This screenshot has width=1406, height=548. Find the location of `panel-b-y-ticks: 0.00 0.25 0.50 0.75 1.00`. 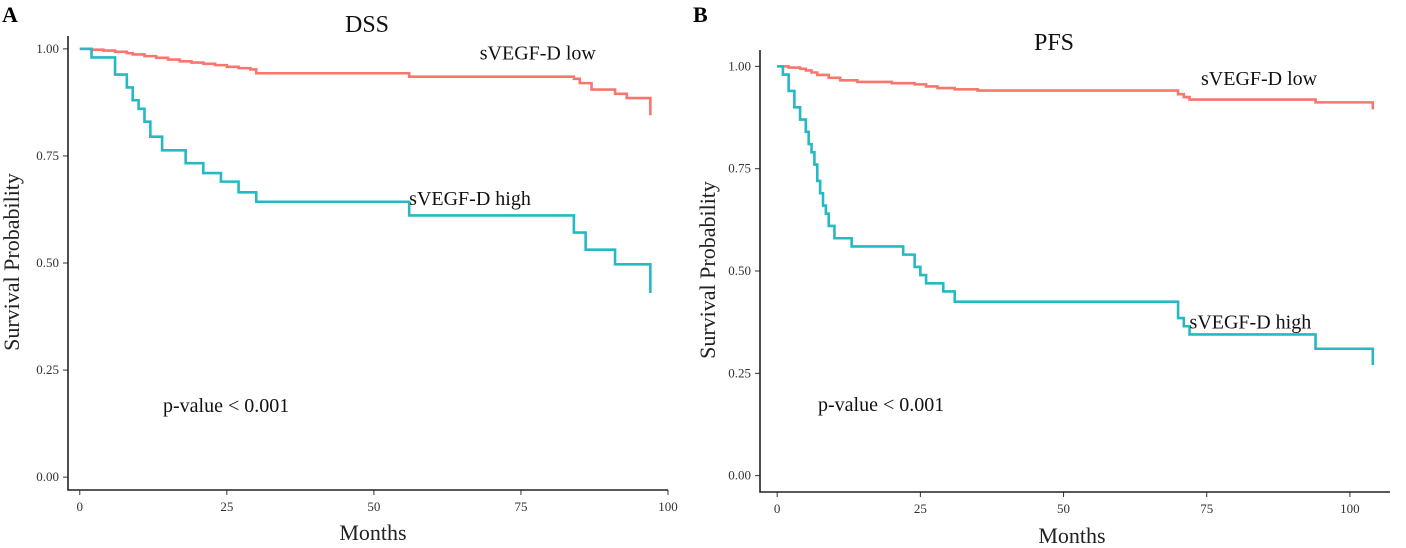

panel-b-y-ticks: 0.00 0.25 0.50 0.75 1.00 is located at coordinates (744, 270).